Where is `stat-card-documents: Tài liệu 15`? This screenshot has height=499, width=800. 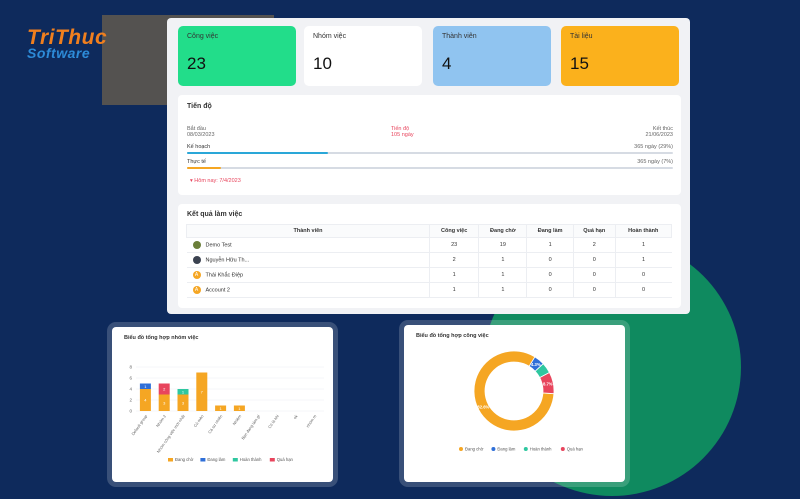
stat-card-documents: Tài liệu 15 is located at coordinates (620, 56).